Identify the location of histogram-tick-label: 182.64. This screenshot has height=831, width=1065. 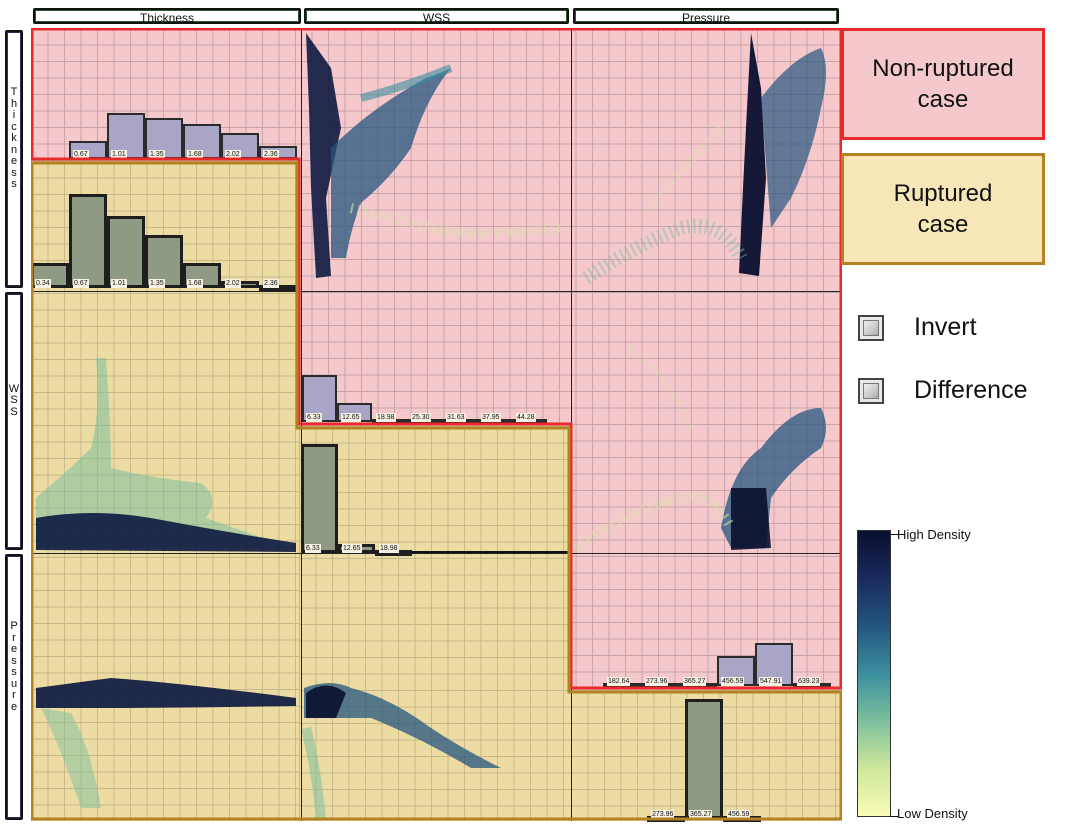
(619, 681).